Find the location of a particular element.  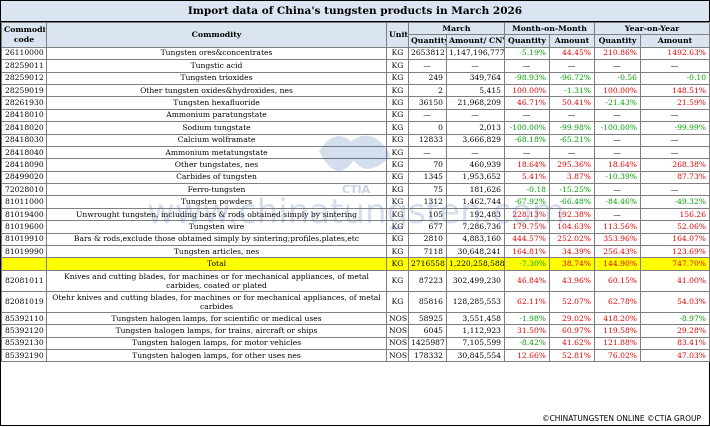

quantity-cell: 1345 is located at coordinates (427, 177).